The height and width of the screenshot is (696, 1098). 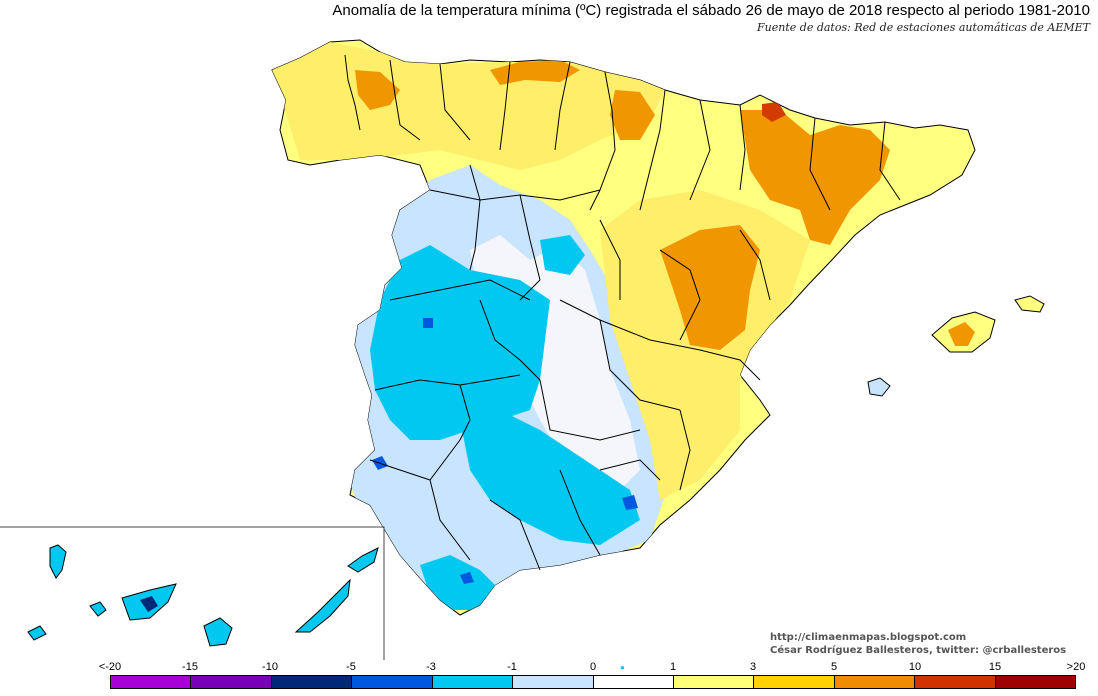 I want to click on legend-label: -3, so click(x=431, y=667).